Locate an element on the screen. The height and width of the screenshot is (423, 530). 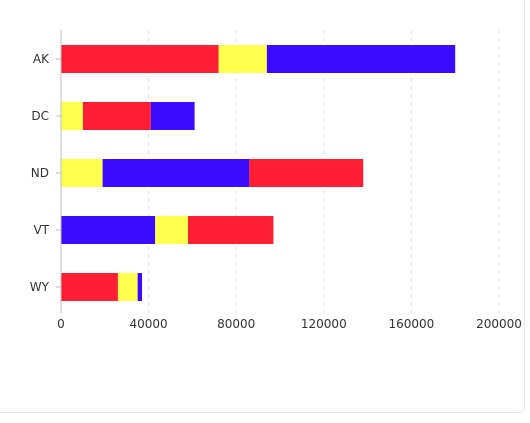
bar-segment-ak-yellow is located at coordinates (242, 59).